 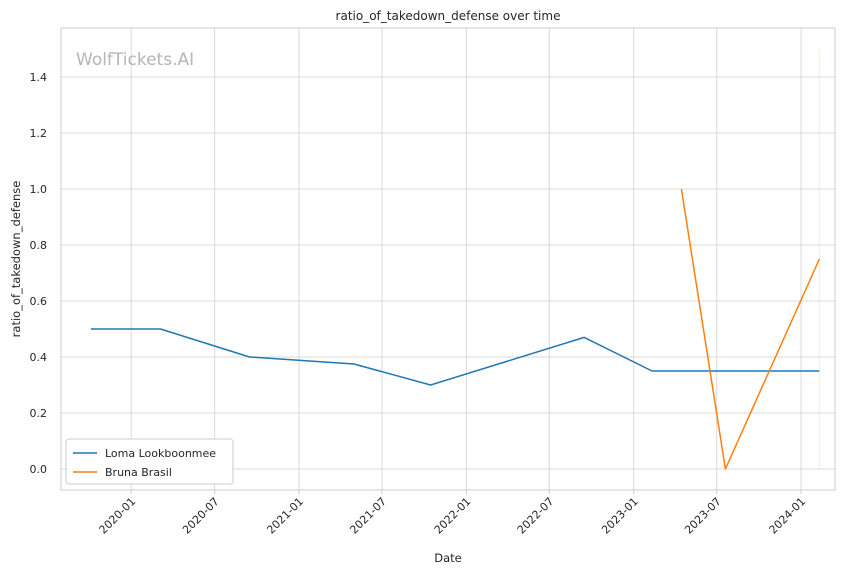 I want to click on legend-label: Bruna Brasil, so click(x=138, y=472).